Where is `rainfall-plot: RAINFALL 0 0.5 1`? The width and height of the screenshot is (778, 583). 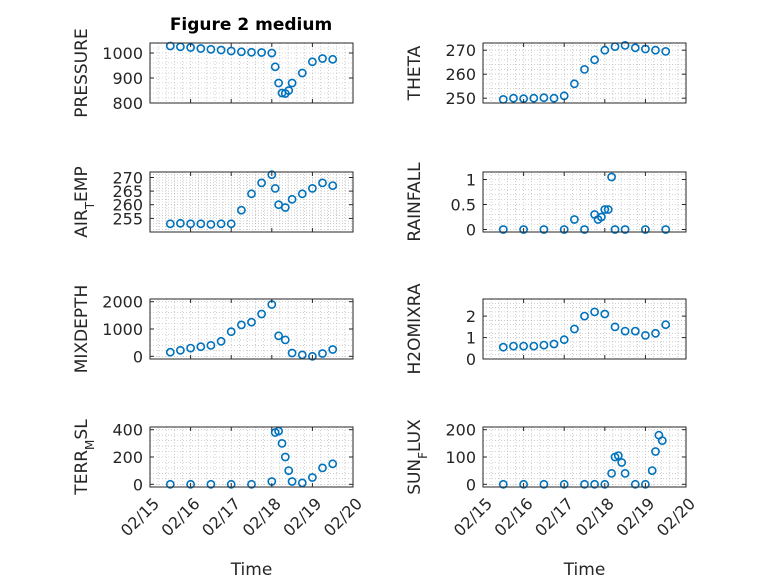
rainfall-plot: RAINFALL 0 0.5 1 is located at coordinates (546, 202).